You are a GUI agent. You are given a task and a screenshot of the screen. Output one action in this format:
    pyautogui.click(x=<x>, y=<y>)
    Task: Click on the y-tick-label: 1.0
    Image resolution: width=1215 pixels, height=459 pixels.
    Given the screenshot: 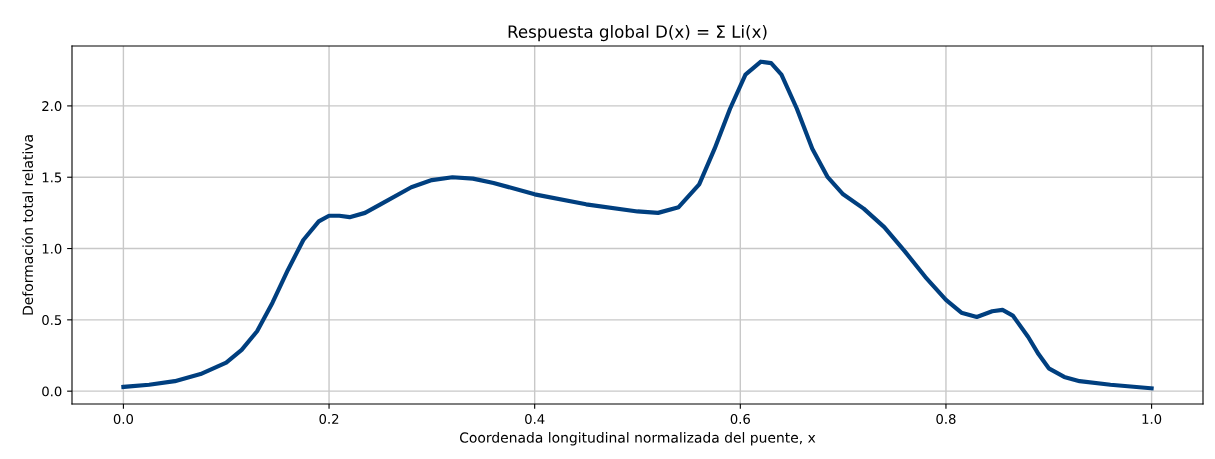 What is the action you would take?
    pyautogui.click(x=52, y=248)
    